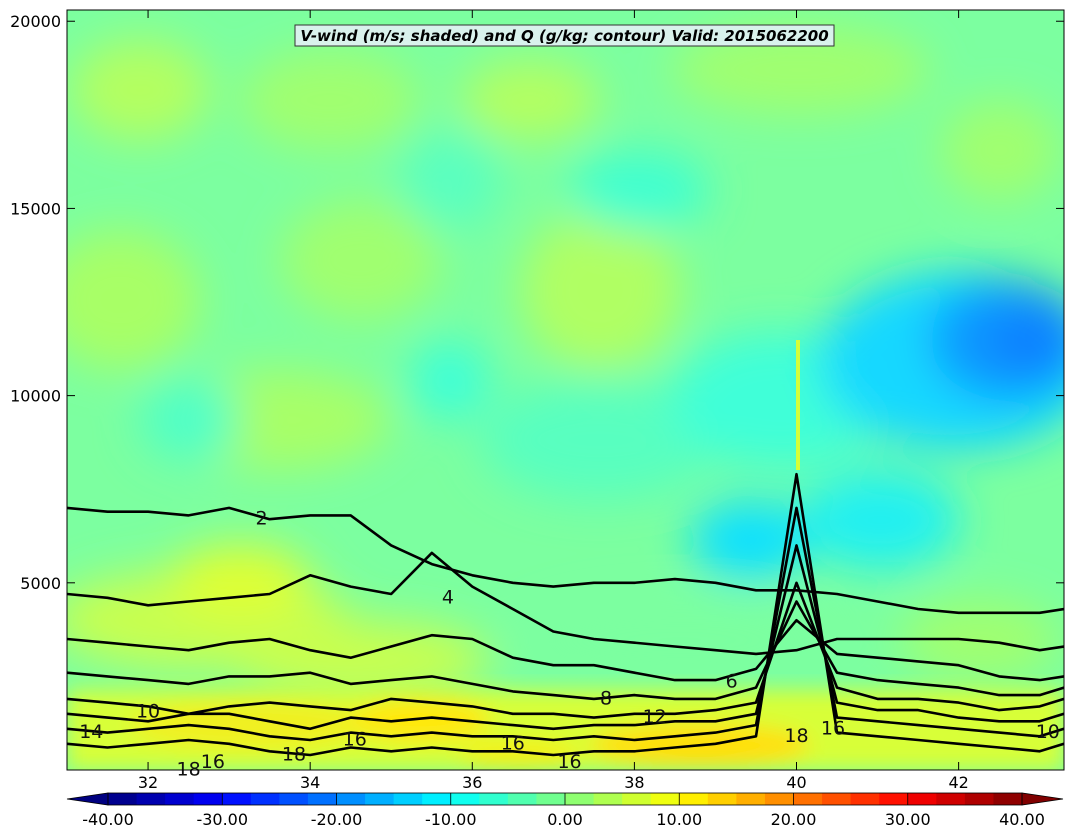 The height and width of the screenshot is (838, 1074). Describe the element at coordinates (958, 782) in the screenshot. I see `x-tick-label: 42` at that location.